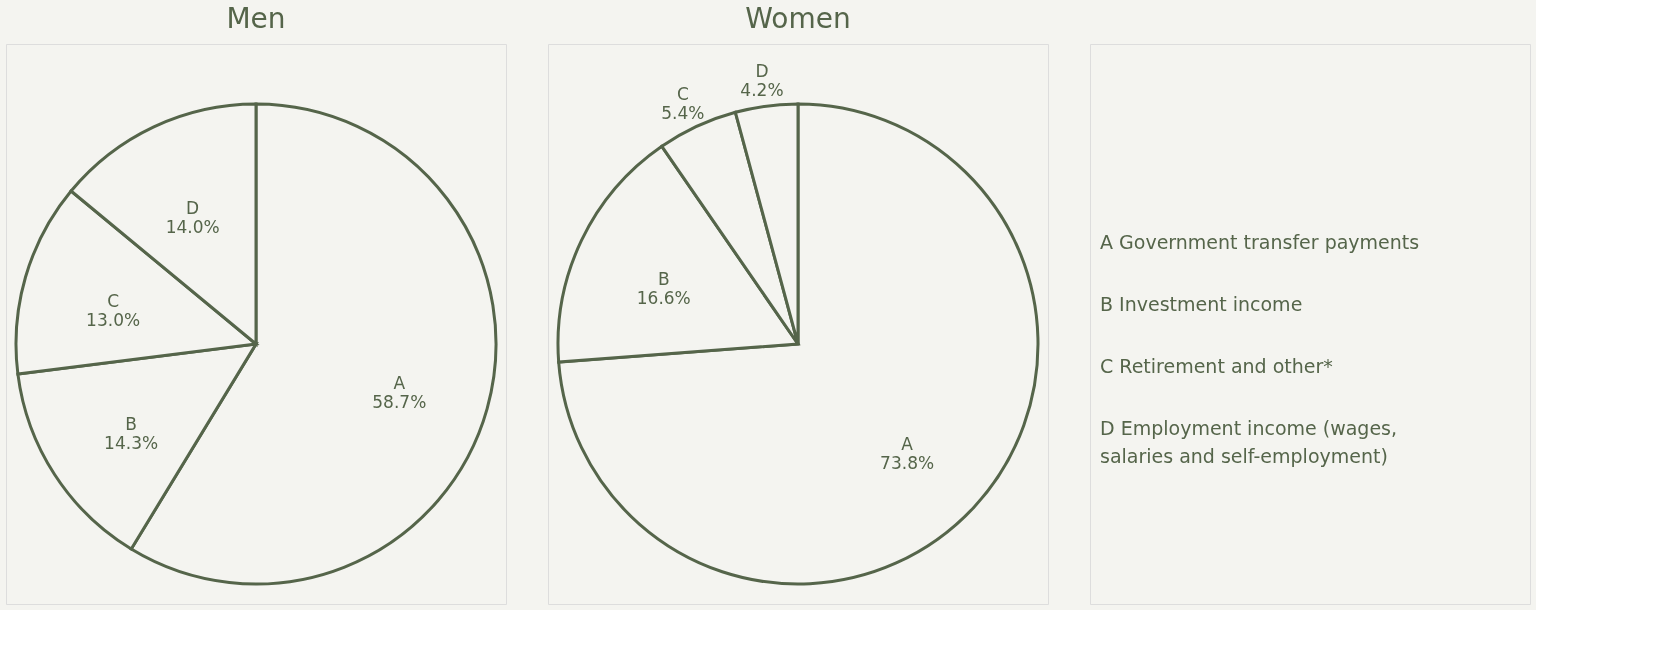 The height and width of the screenshot is (645, 1654). I want to click on data-label: 14.0%, so click(192, 227).